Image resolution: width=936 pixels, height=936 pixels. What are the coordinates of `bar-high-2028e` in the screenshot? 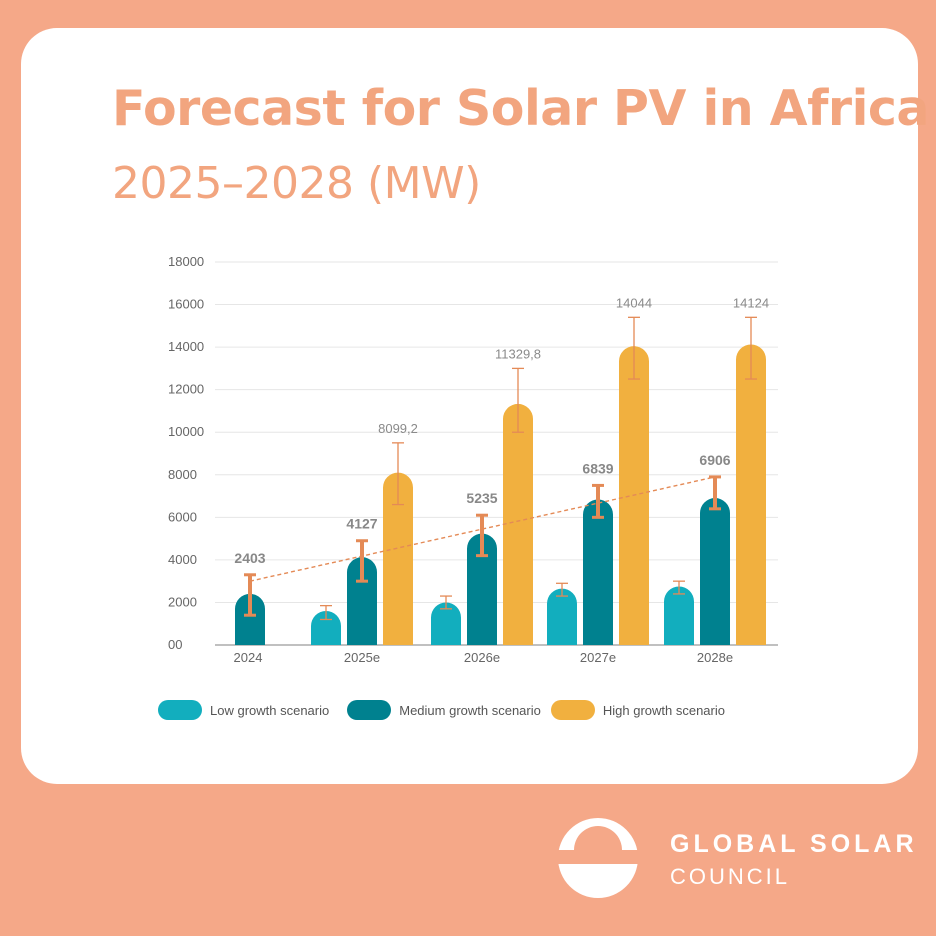 It's located at (751, 494).